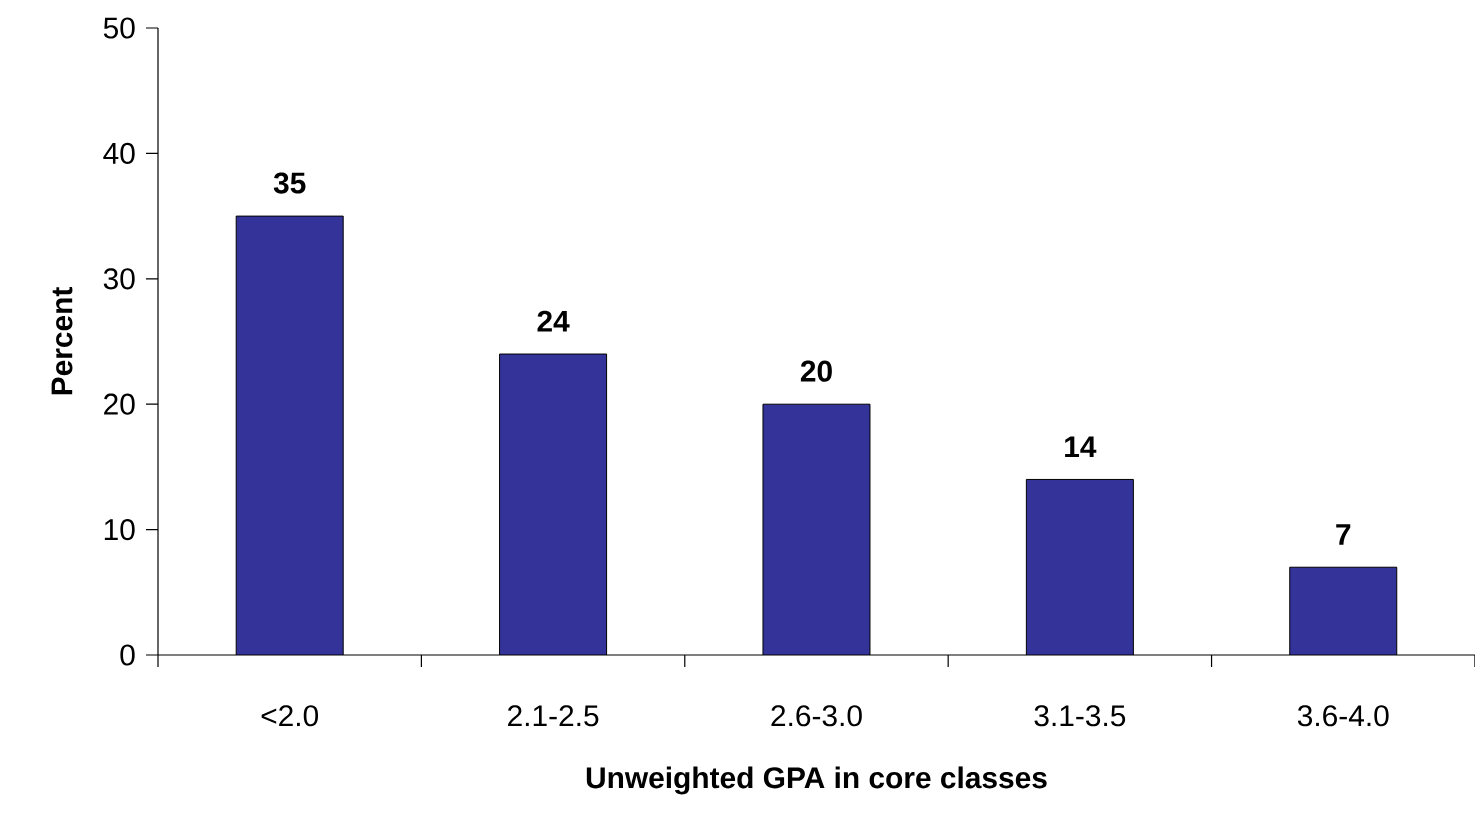 The image size is (1475, 833). What do you see at coordinates (1343, 534) in the screenshot?
I see `data-label: 7` at bounding box center [1343, 534].